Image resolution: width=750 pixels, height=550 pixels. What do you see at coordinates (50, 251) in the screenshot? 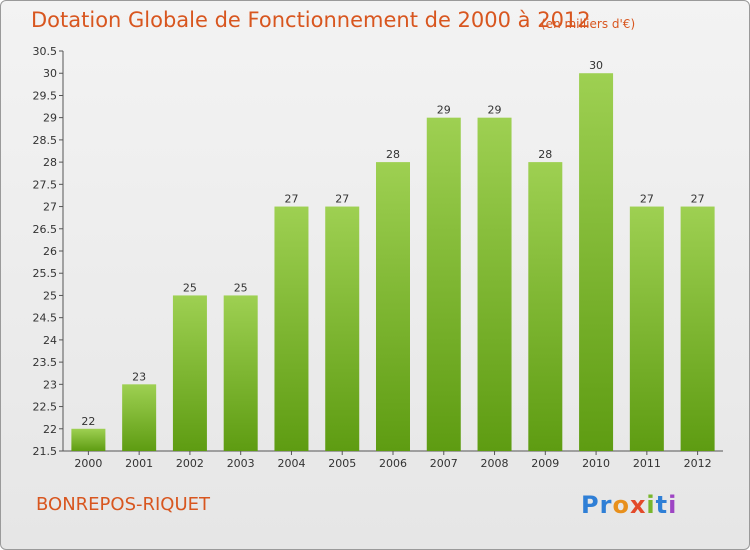
I see `y-tick-label: 26` at bounding box center [50, 251].